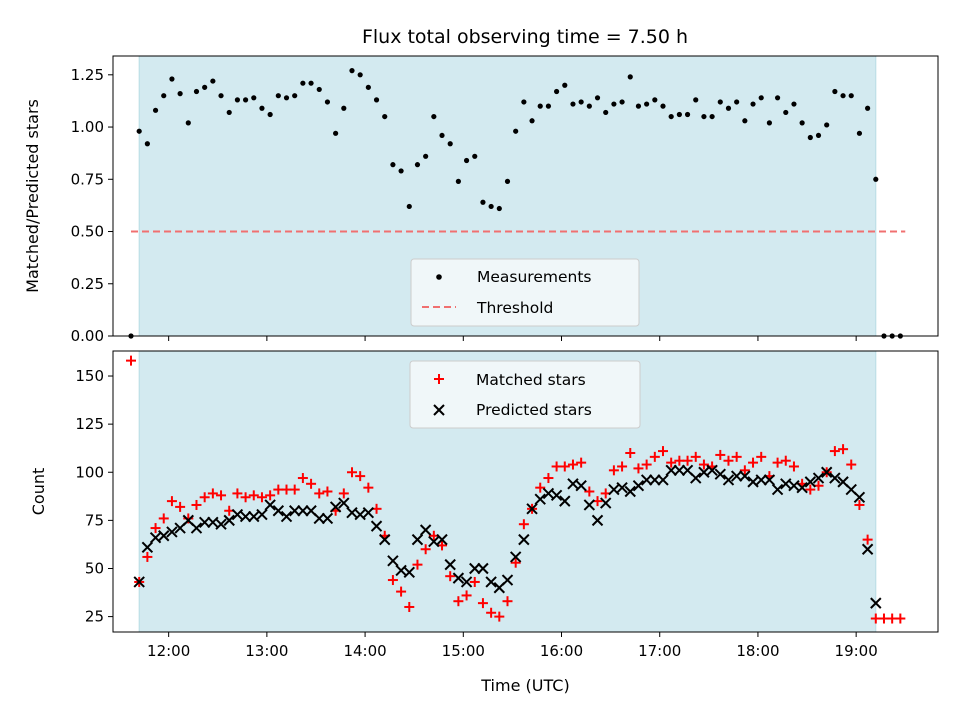 This screenshot has width=960, height=720. Describe the element at coordinates (439, 379) in the screenshot. I see `legend-plus-glyph` at that location.